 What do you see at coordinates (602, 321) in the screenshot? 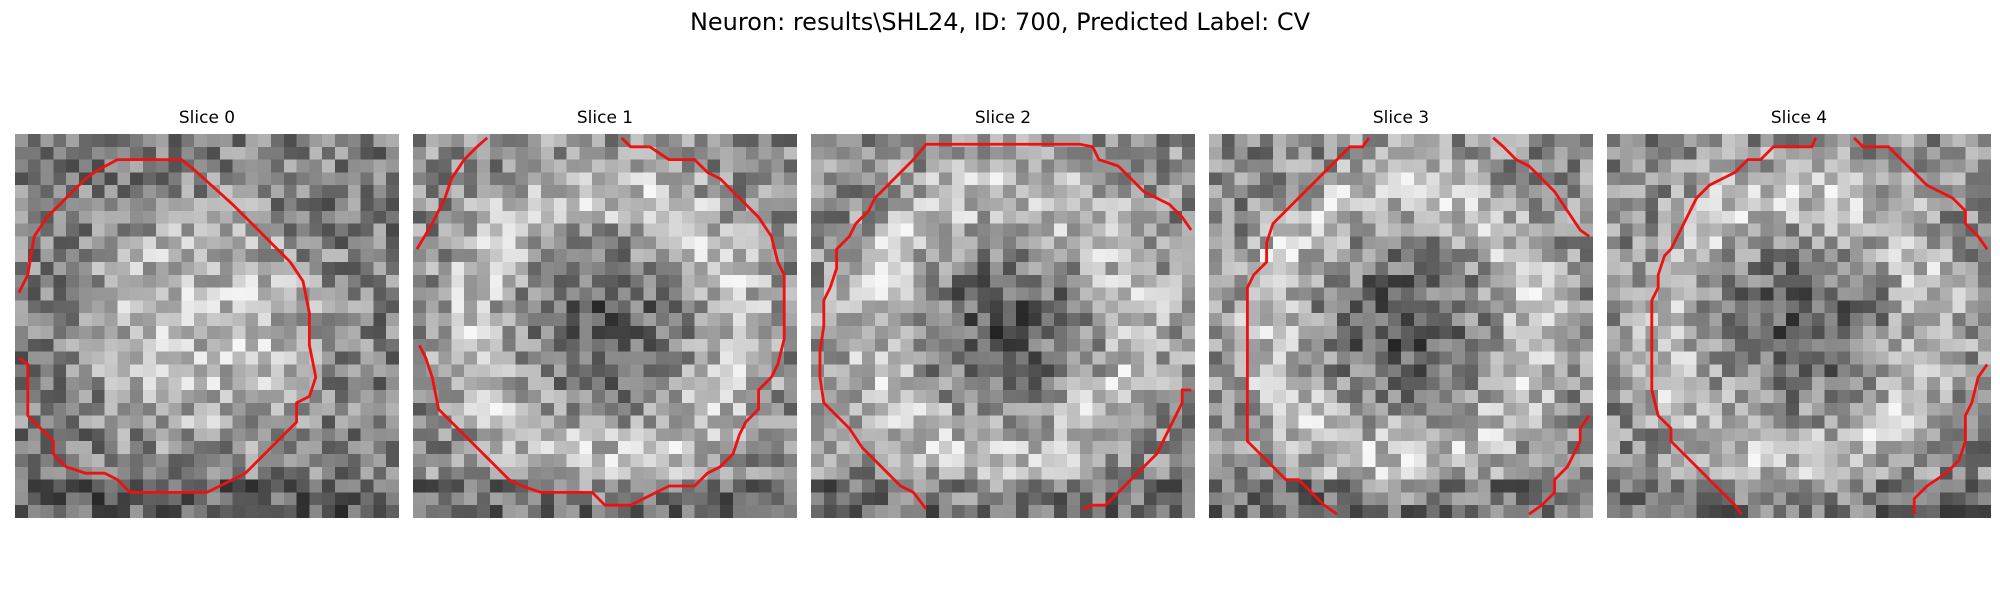
I see `contour-line-1b` at bounding box center [602, 321].